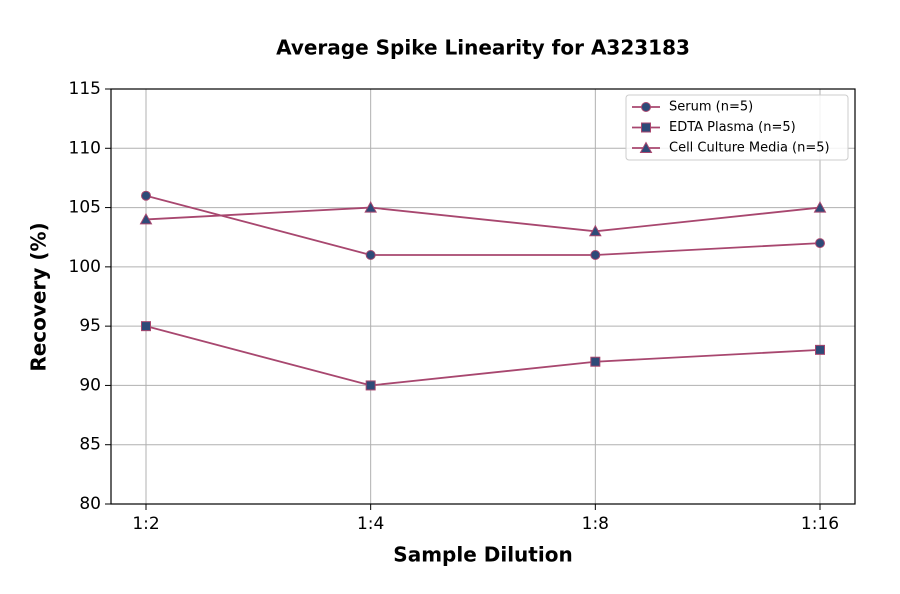 This screenshot has height=594, width=900. What do you see at coordinates (595, 524) in the screenshot?
I see `x-tick-label: 1:8` at bounding box center [595, 524].